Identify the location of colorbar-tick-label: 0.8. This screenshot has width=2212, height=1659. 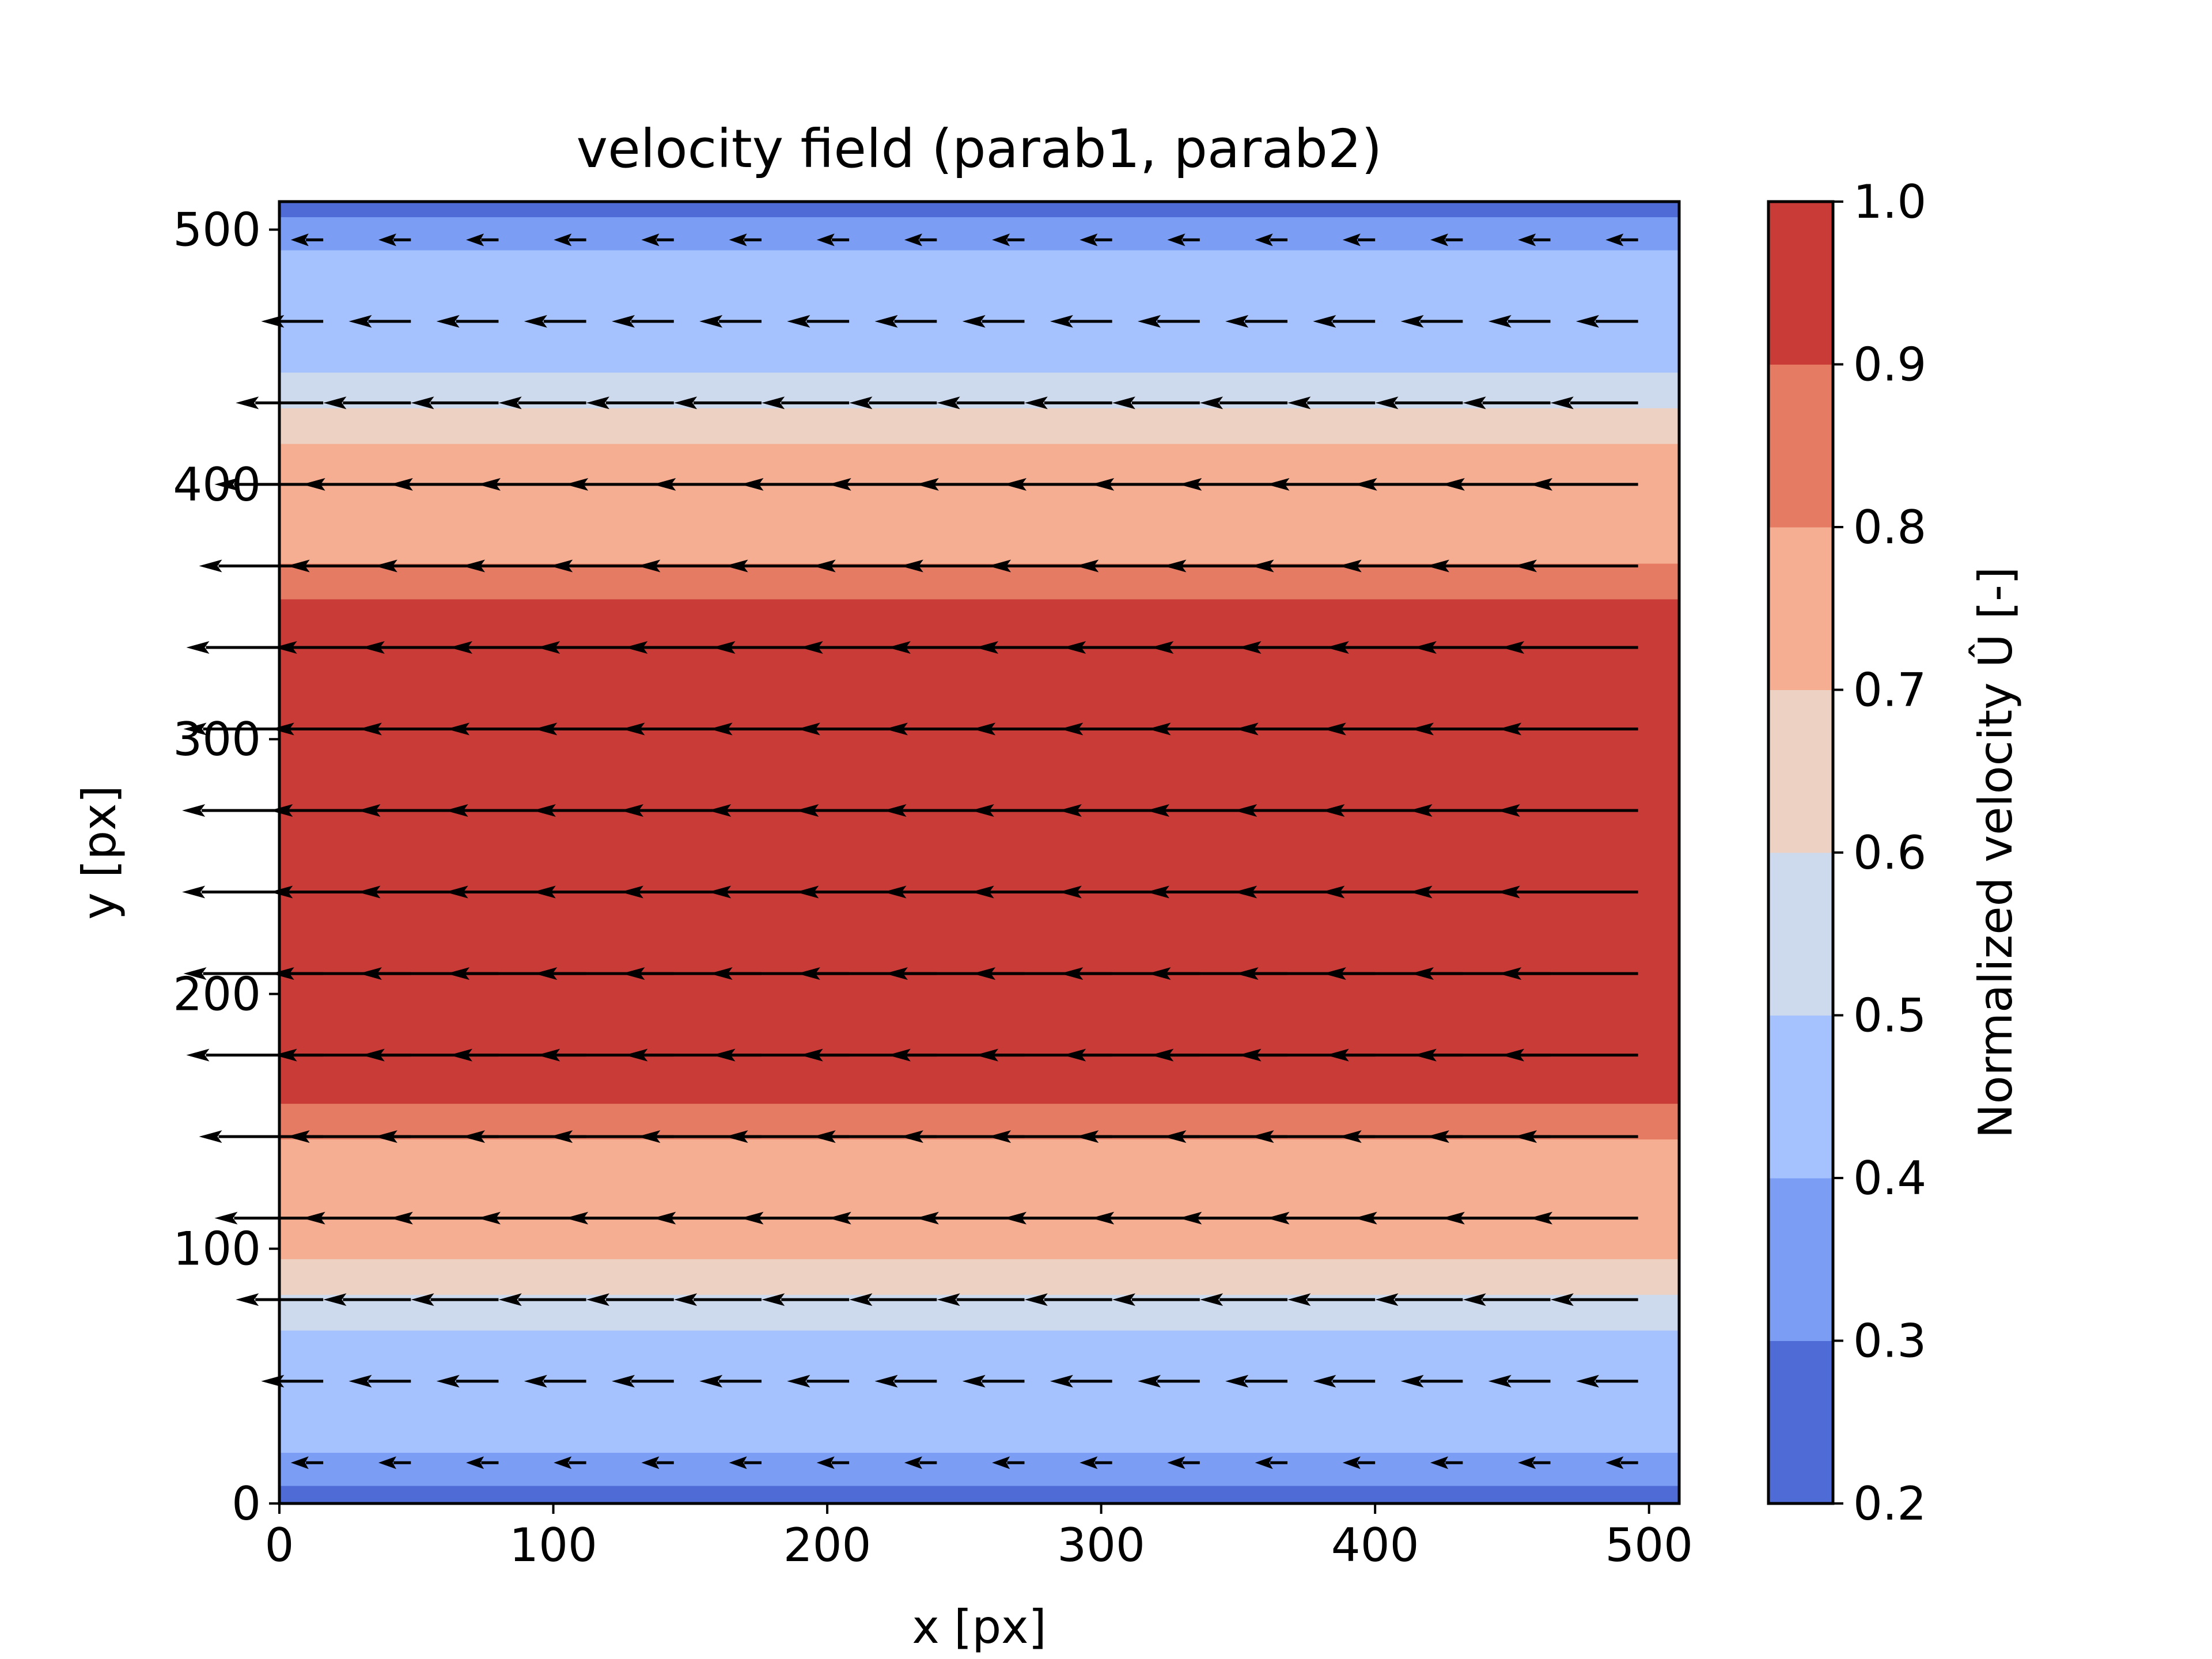
(1889, 527).